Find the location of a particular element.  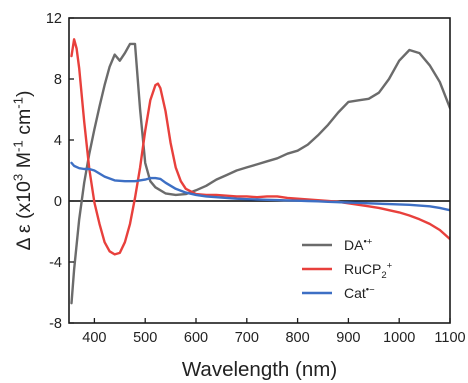

x-tick-label: 900 is located at coordinates (348, 338).